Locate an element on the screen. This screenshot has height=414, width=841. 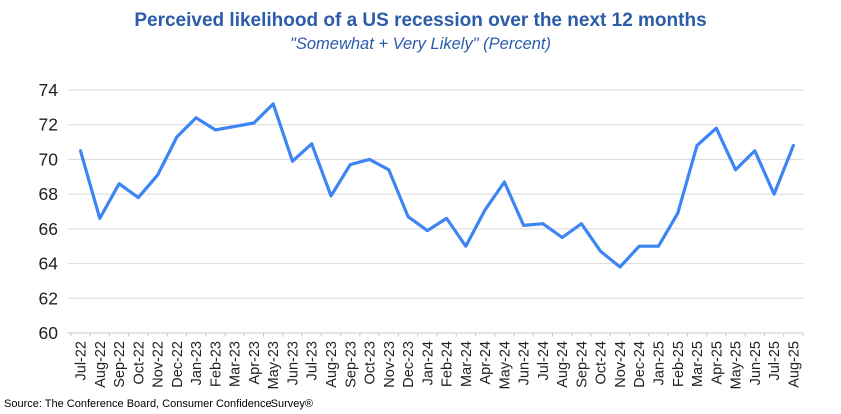
x-axis-tick-label: May-24 is located at coordinates (505, 365).